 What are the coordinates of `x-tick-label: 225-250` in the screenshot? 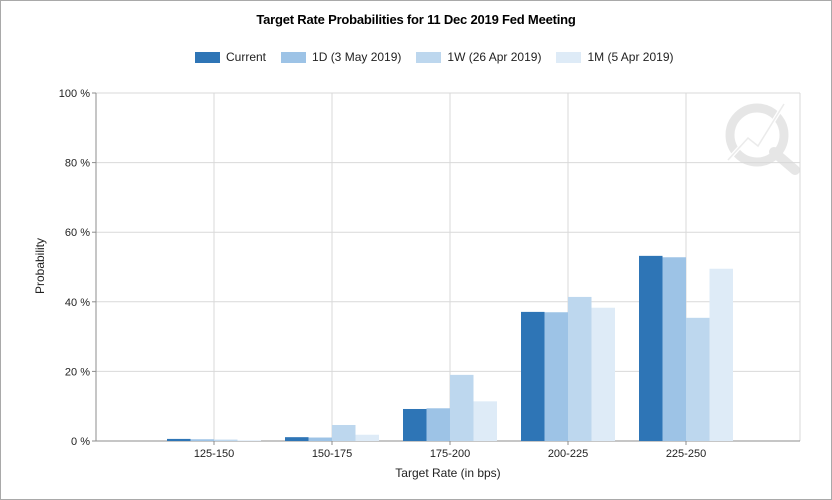 It's located at (686, 454).